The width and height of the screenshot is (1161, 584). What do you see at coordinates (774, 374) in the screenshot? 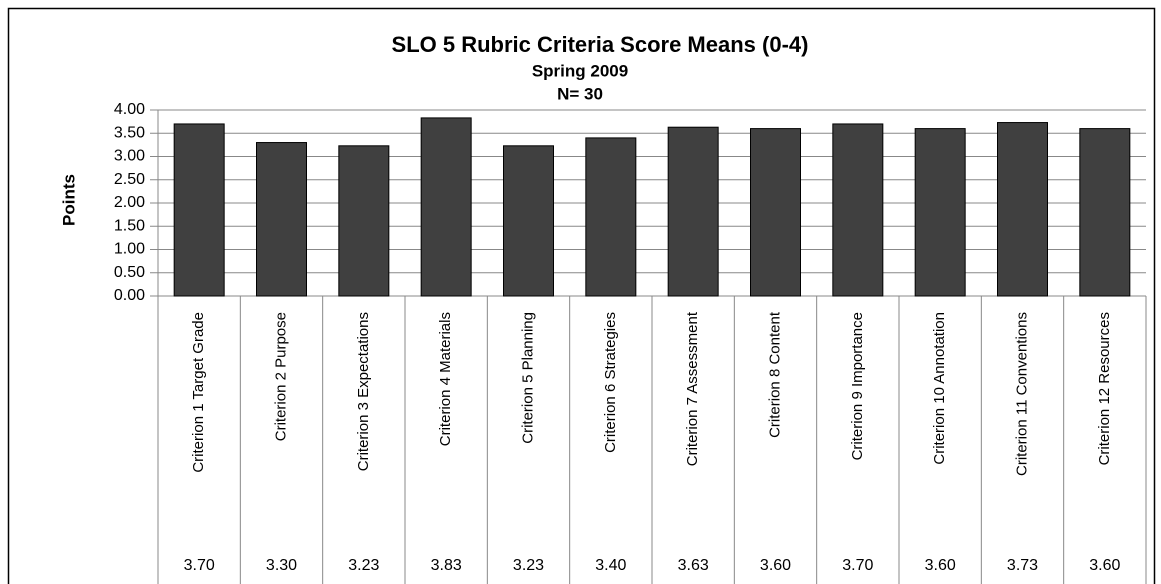
I see `category-label: Criterion 8 Content` at bounding box center [774, 374].